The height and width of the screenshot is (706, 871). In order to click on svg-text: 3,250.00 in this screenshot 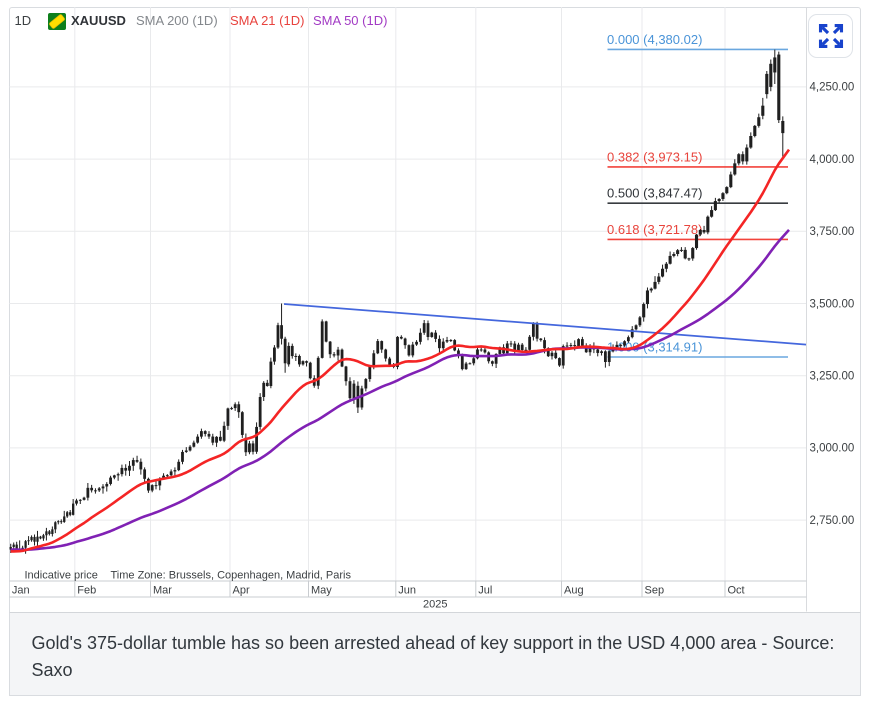, I will do `click(832, 377)`.